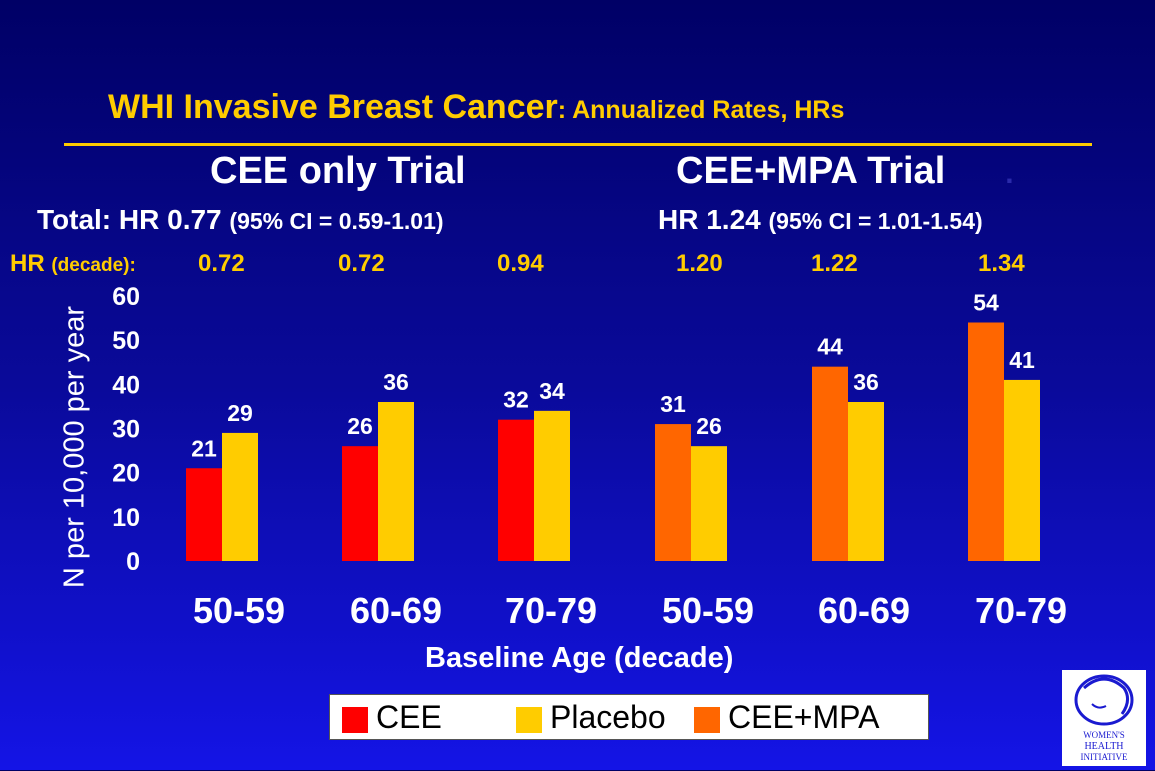 This screenshot has width=1155, height=771. I want to click on logo-head-outline, so click(1104, 700).